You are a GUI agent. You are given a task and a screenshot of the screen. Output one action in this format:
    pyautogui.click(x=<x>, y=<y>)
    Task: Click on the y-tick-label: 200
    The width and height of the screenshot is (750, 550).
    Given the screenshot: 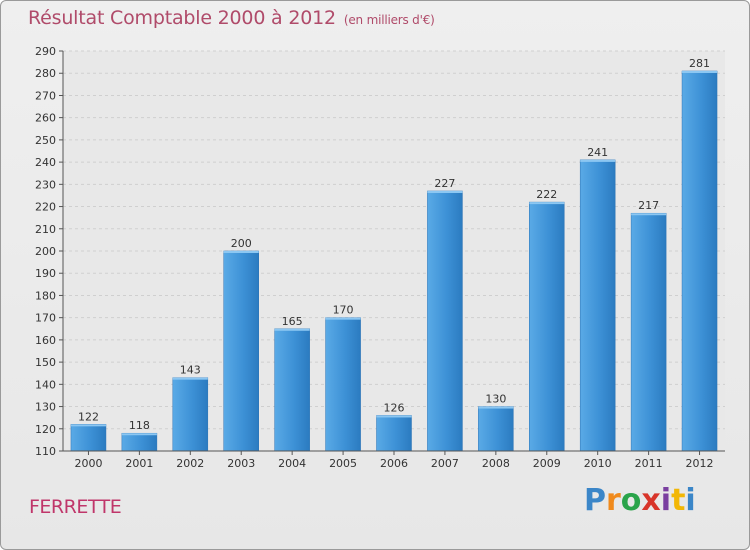 What is the action you would take?
    pyautogui.click(x=45, y=251)
    